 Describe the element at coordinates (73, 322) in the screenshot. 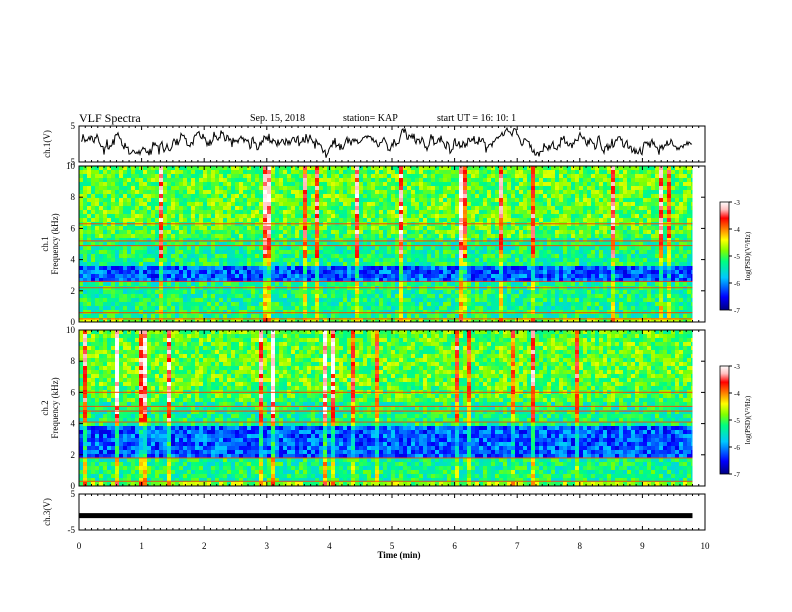

I see `ch1-spectrogram-ytick-0: 0` at that location.